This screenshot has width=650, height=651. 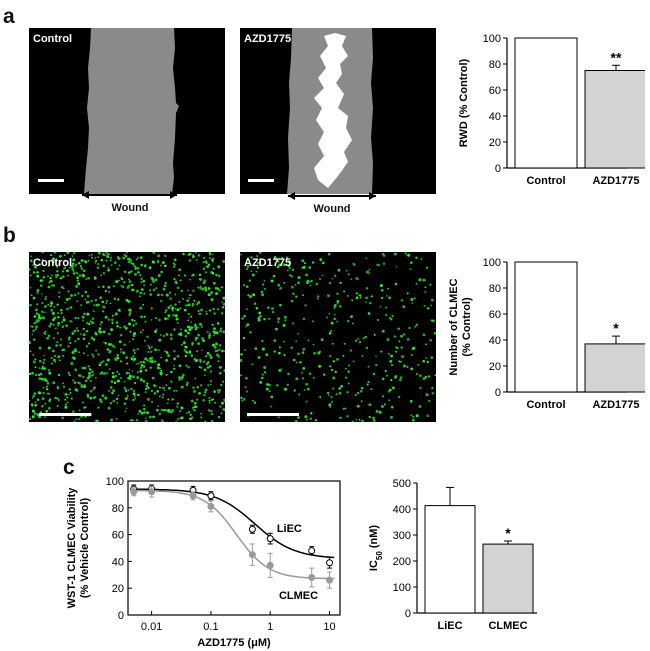 I want to click on wound-image-control: Control, so click(x=127, y=111).